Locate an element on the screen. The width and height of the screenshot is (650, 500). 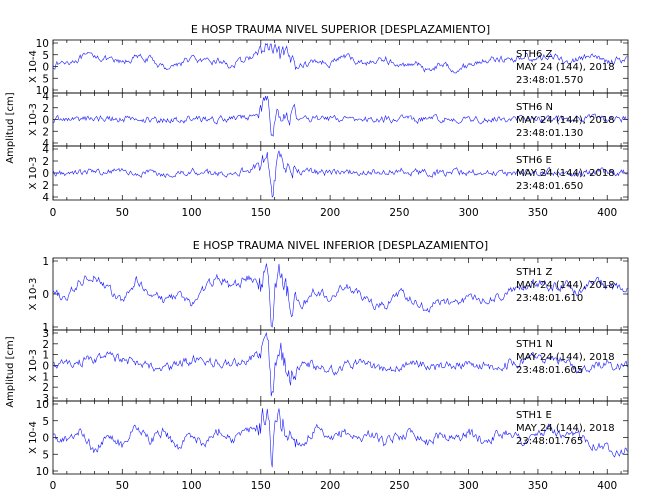
station-label: STH6 N is located at coordinates (534, 107).